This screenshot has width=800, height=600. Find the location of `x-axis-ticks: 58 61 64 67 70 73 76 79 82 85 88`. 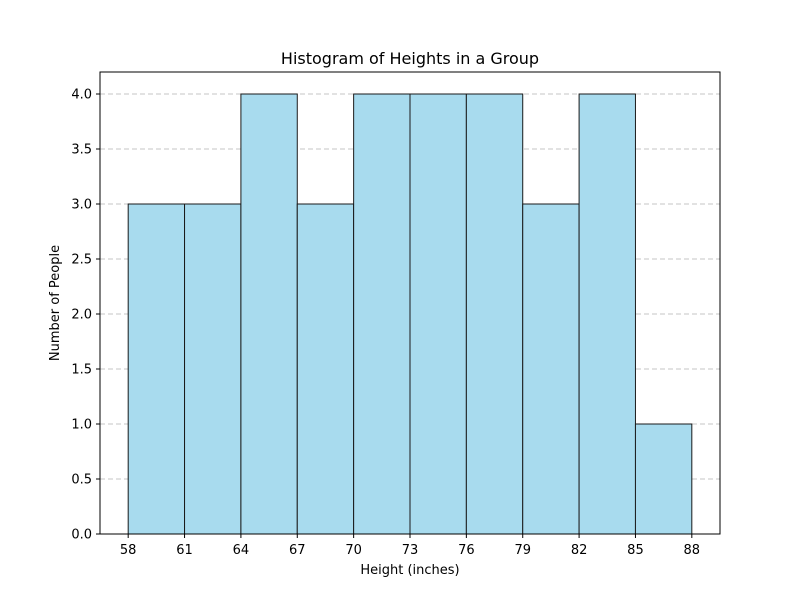

x-axis-ticks: 58 61 64 67 70 73 76 79 82 85 88 is located at coordinates (410, 546).